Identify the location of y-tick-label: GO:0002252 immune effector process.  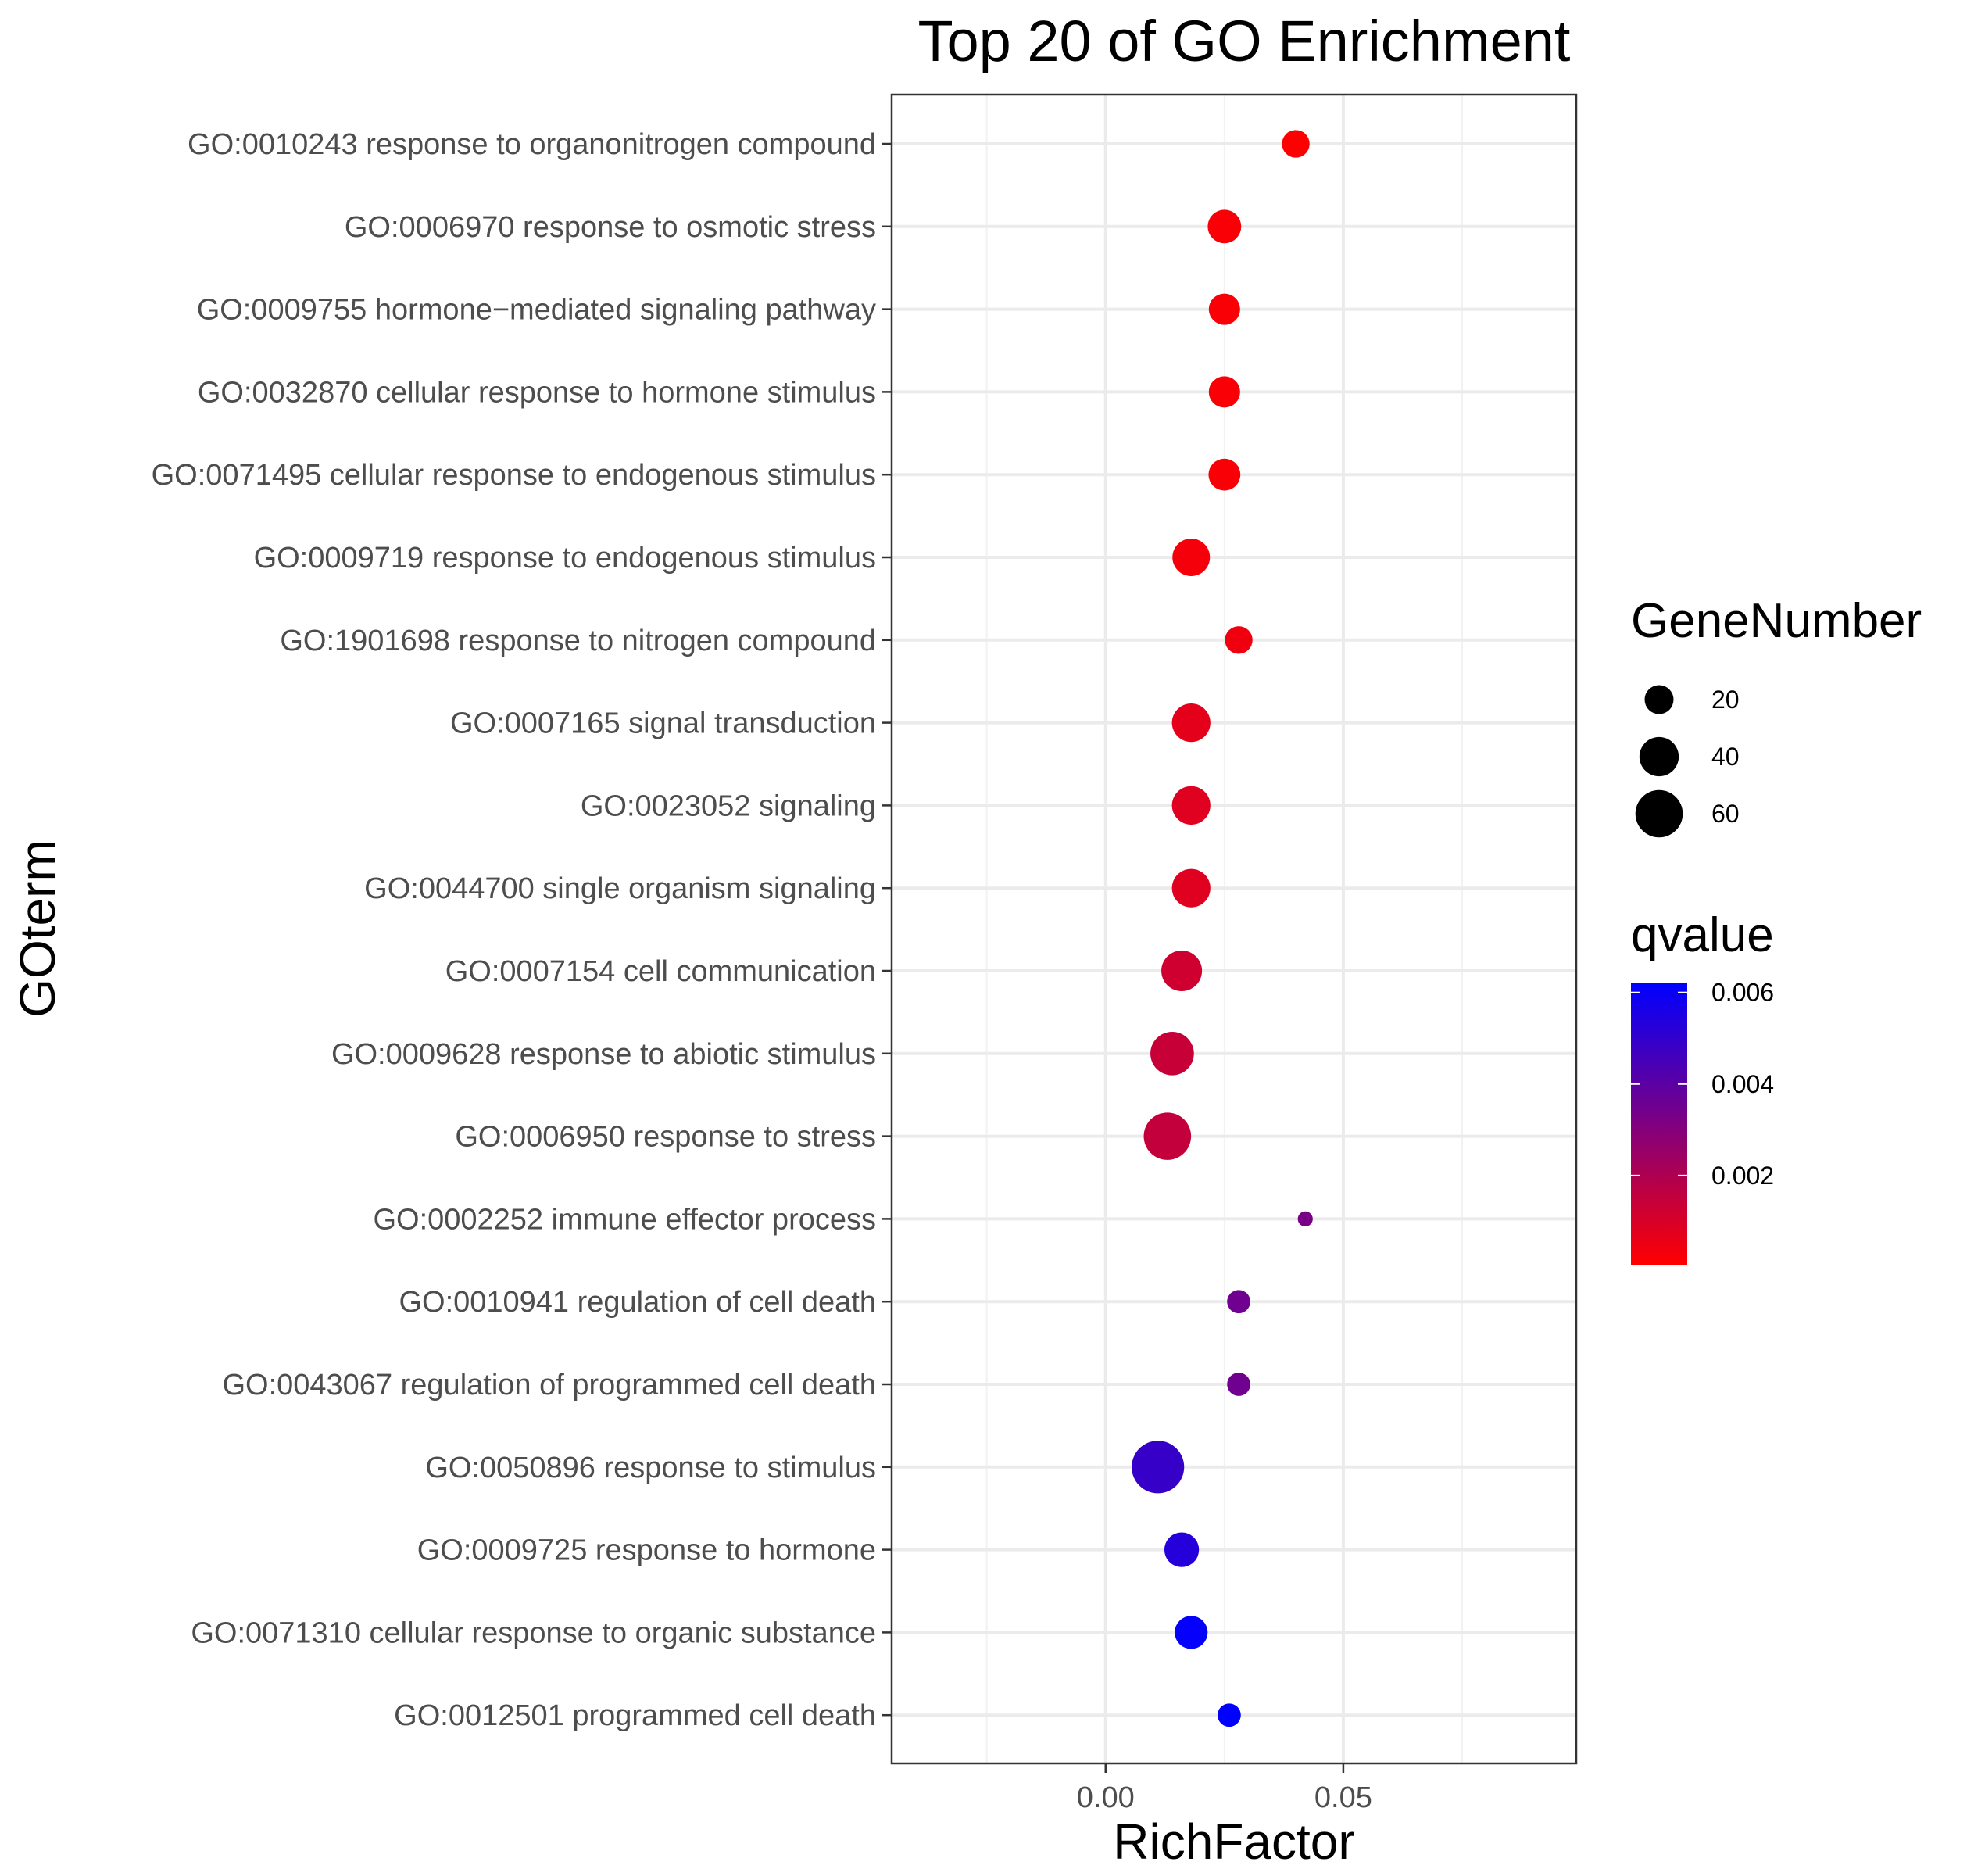
(624, 1219).